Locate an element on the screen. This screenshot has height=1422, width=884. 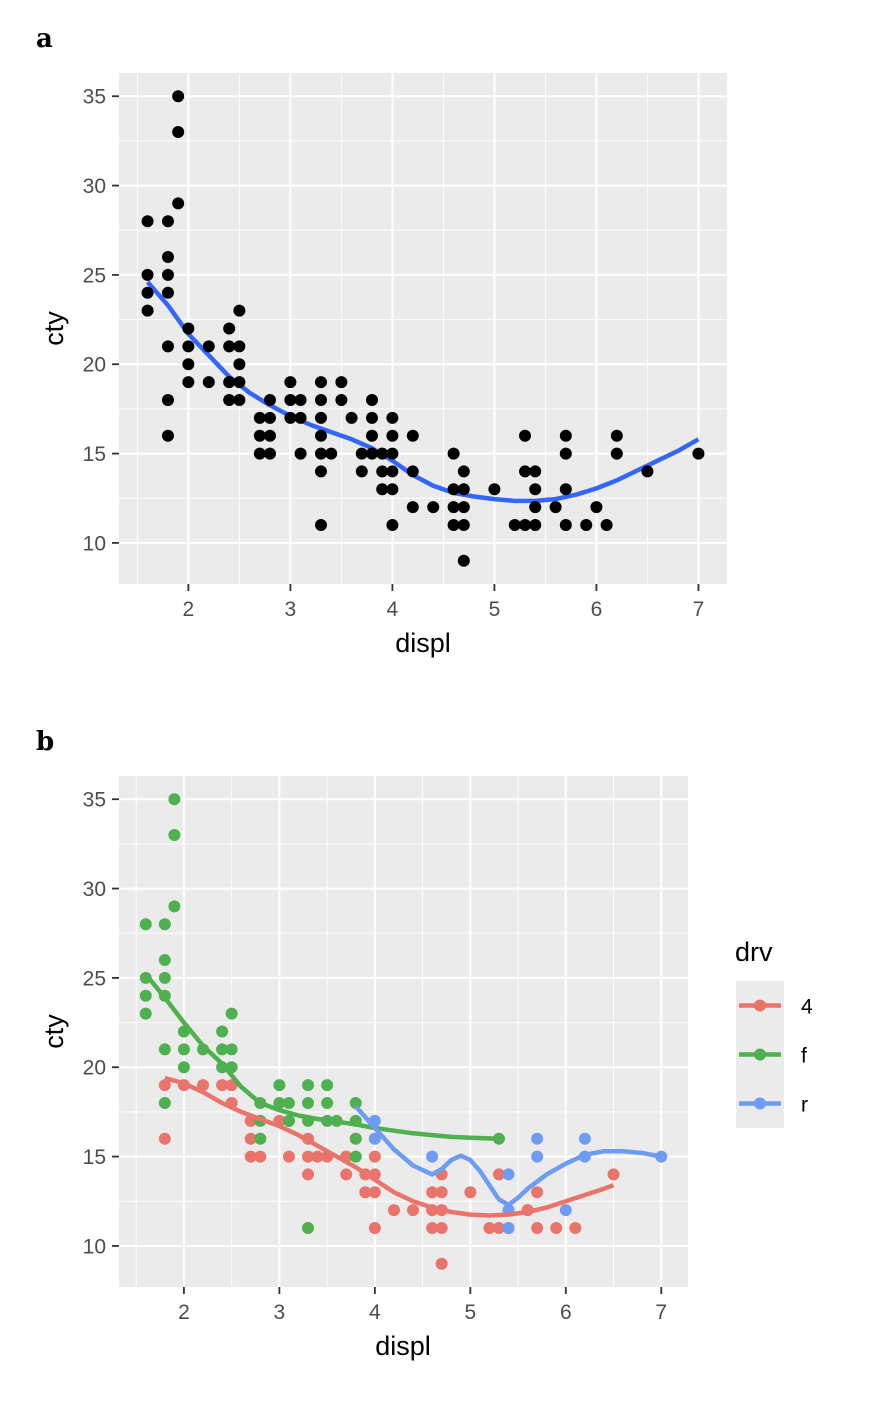
smooth-line-f is located at coordinates (321, 1056).